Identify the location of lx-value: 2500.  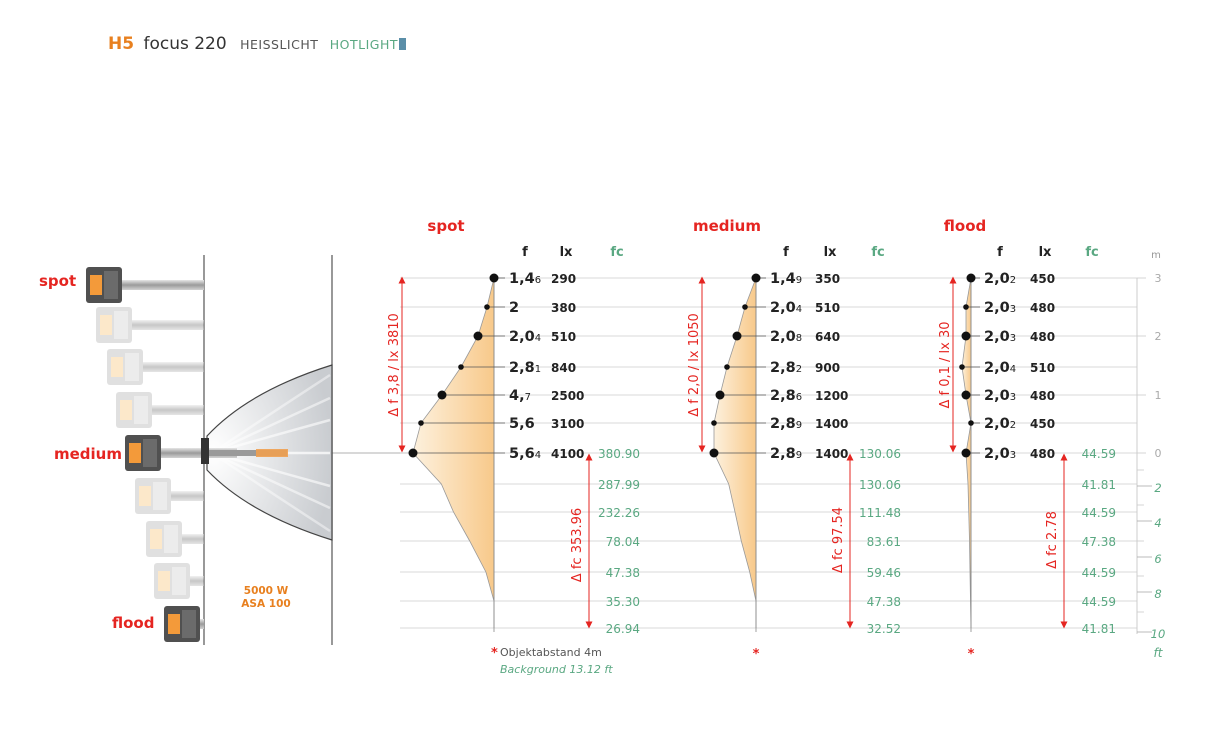
(567, 396).